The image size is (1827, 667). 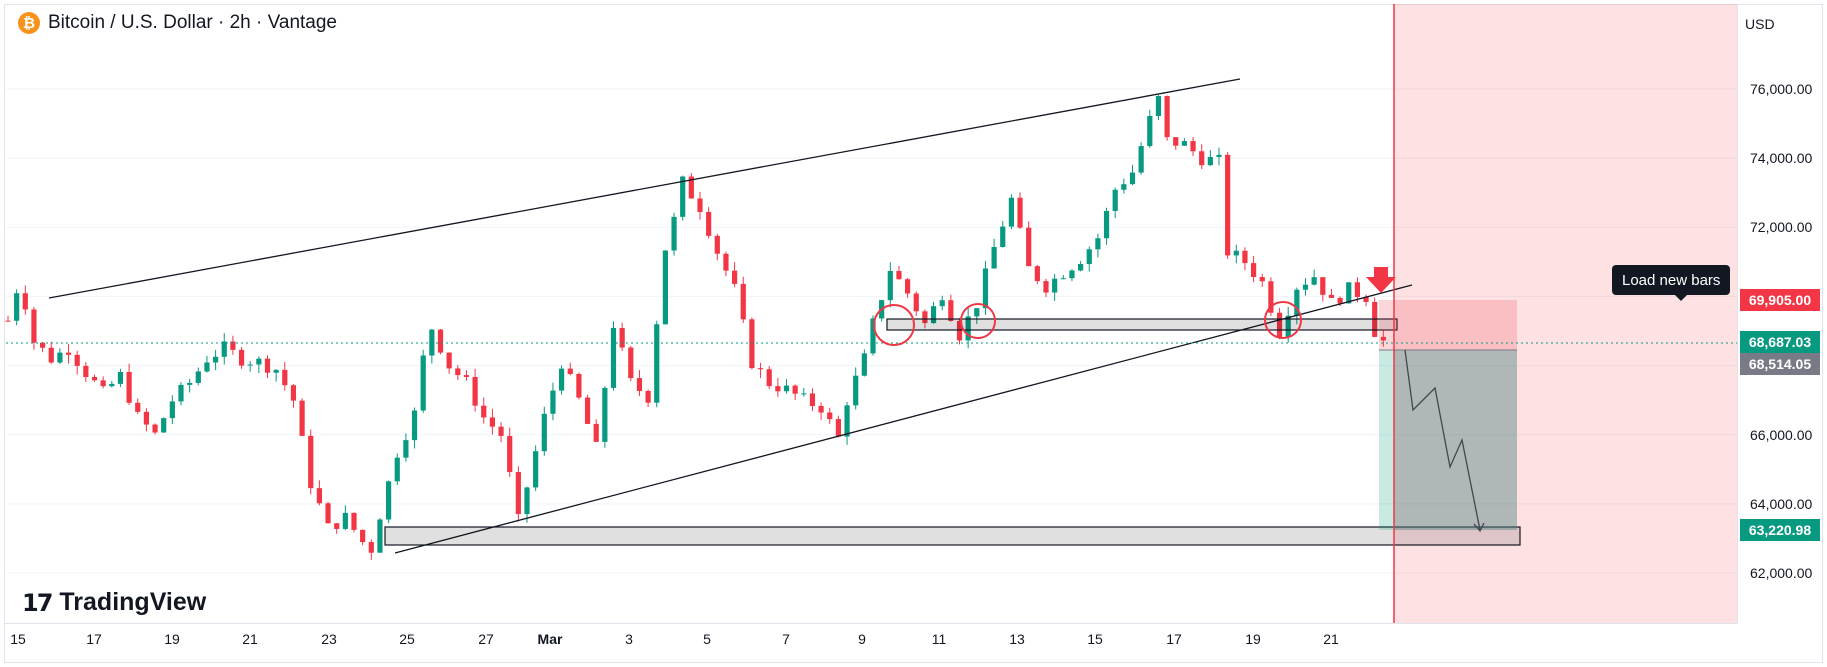 What do you see at coordinates (550, 639) in the screenshot?
I see `time-tick: Mar` at bounding box center [550, 639].